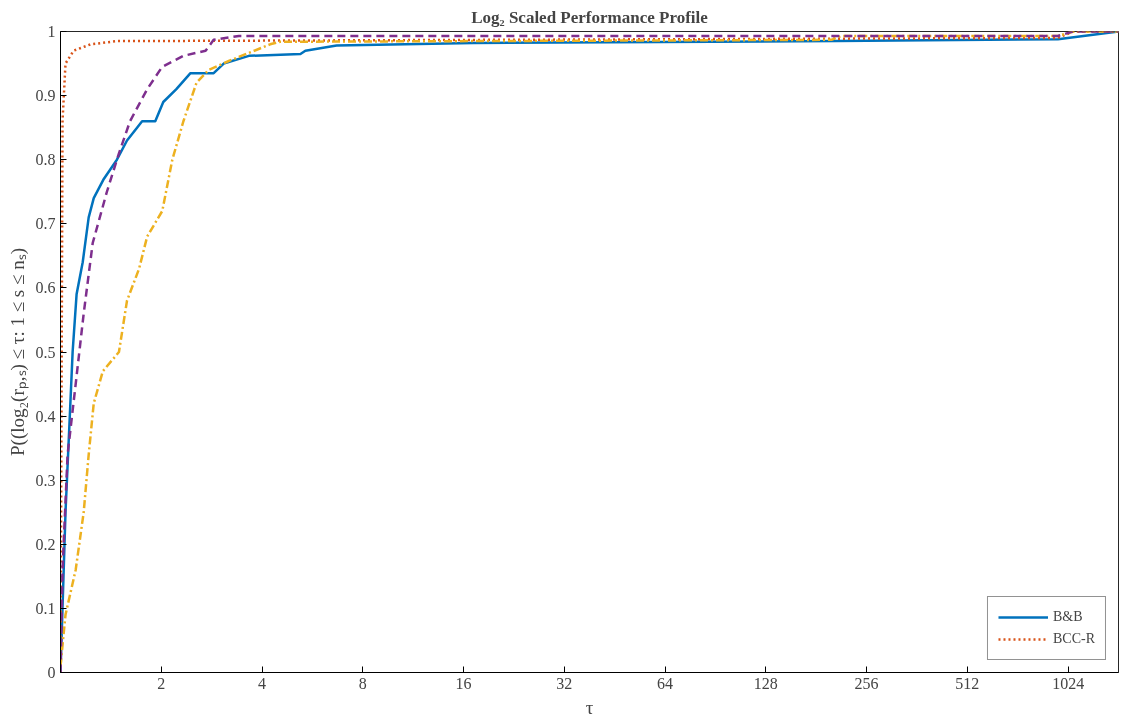 This screenshot has width=1139, height=727. Describe the element at coordinates (161, 683) in the screenshot. I see `x-tick-label: 2` at that location.